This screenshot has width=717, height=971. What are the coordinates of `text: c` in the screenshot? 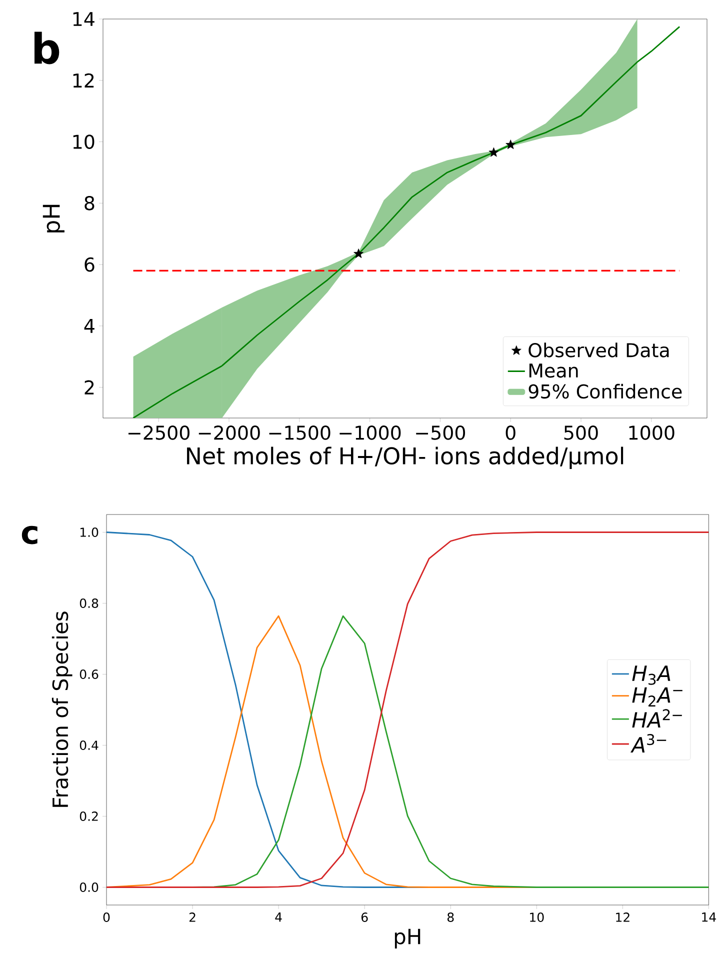 It's located at (30, 535).